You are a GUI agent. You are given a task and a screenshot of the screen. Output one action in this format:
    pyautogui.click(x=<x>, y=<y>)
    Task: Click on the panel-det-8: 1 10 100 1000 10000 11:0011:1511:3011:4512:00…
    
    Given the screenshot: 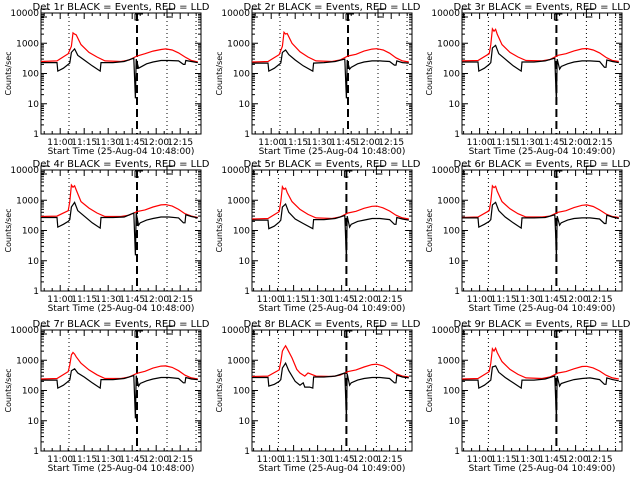 What is the action you would take?
    pyautogui.click(x=318, y=396)
    